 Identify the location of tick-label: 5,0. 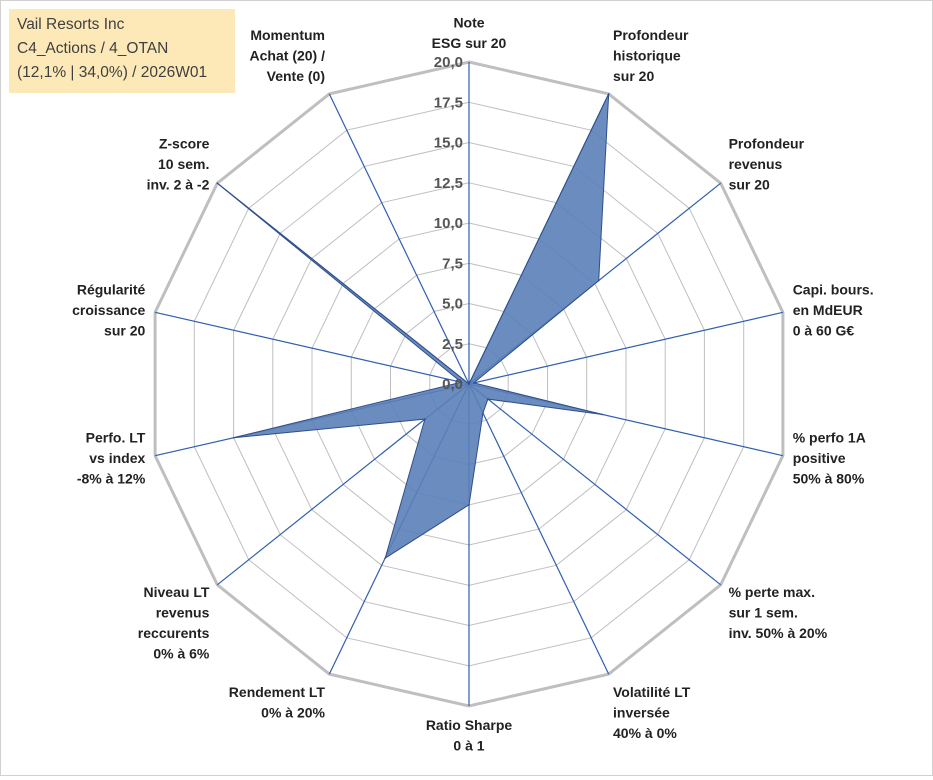
(452, 304).